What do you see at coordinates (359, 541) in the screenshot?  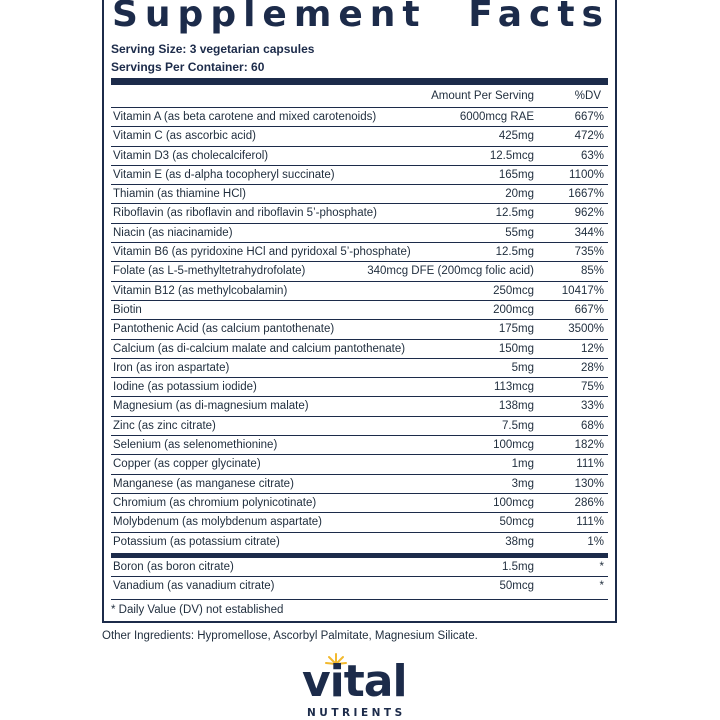 I see `nutrient-row: Potassium (as potassium citrate) 38mg 1%` at bounding box center [359, 541].